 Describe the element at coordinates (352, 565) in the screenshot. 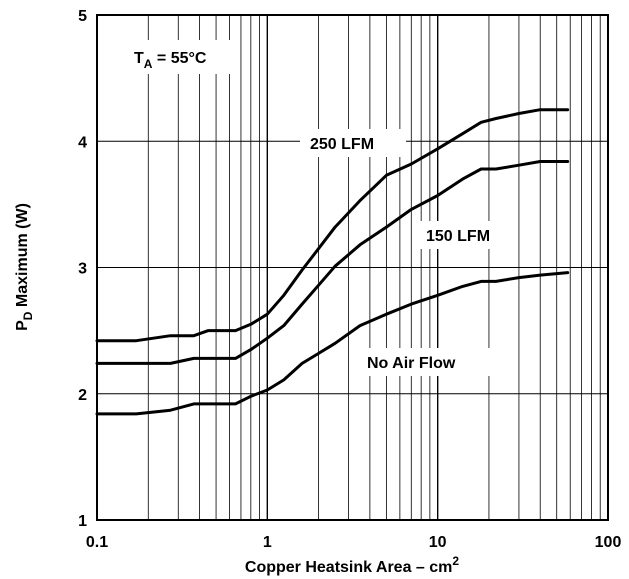

I see `x-axis-title: Copper Heatsink Area – cm2` at that location.